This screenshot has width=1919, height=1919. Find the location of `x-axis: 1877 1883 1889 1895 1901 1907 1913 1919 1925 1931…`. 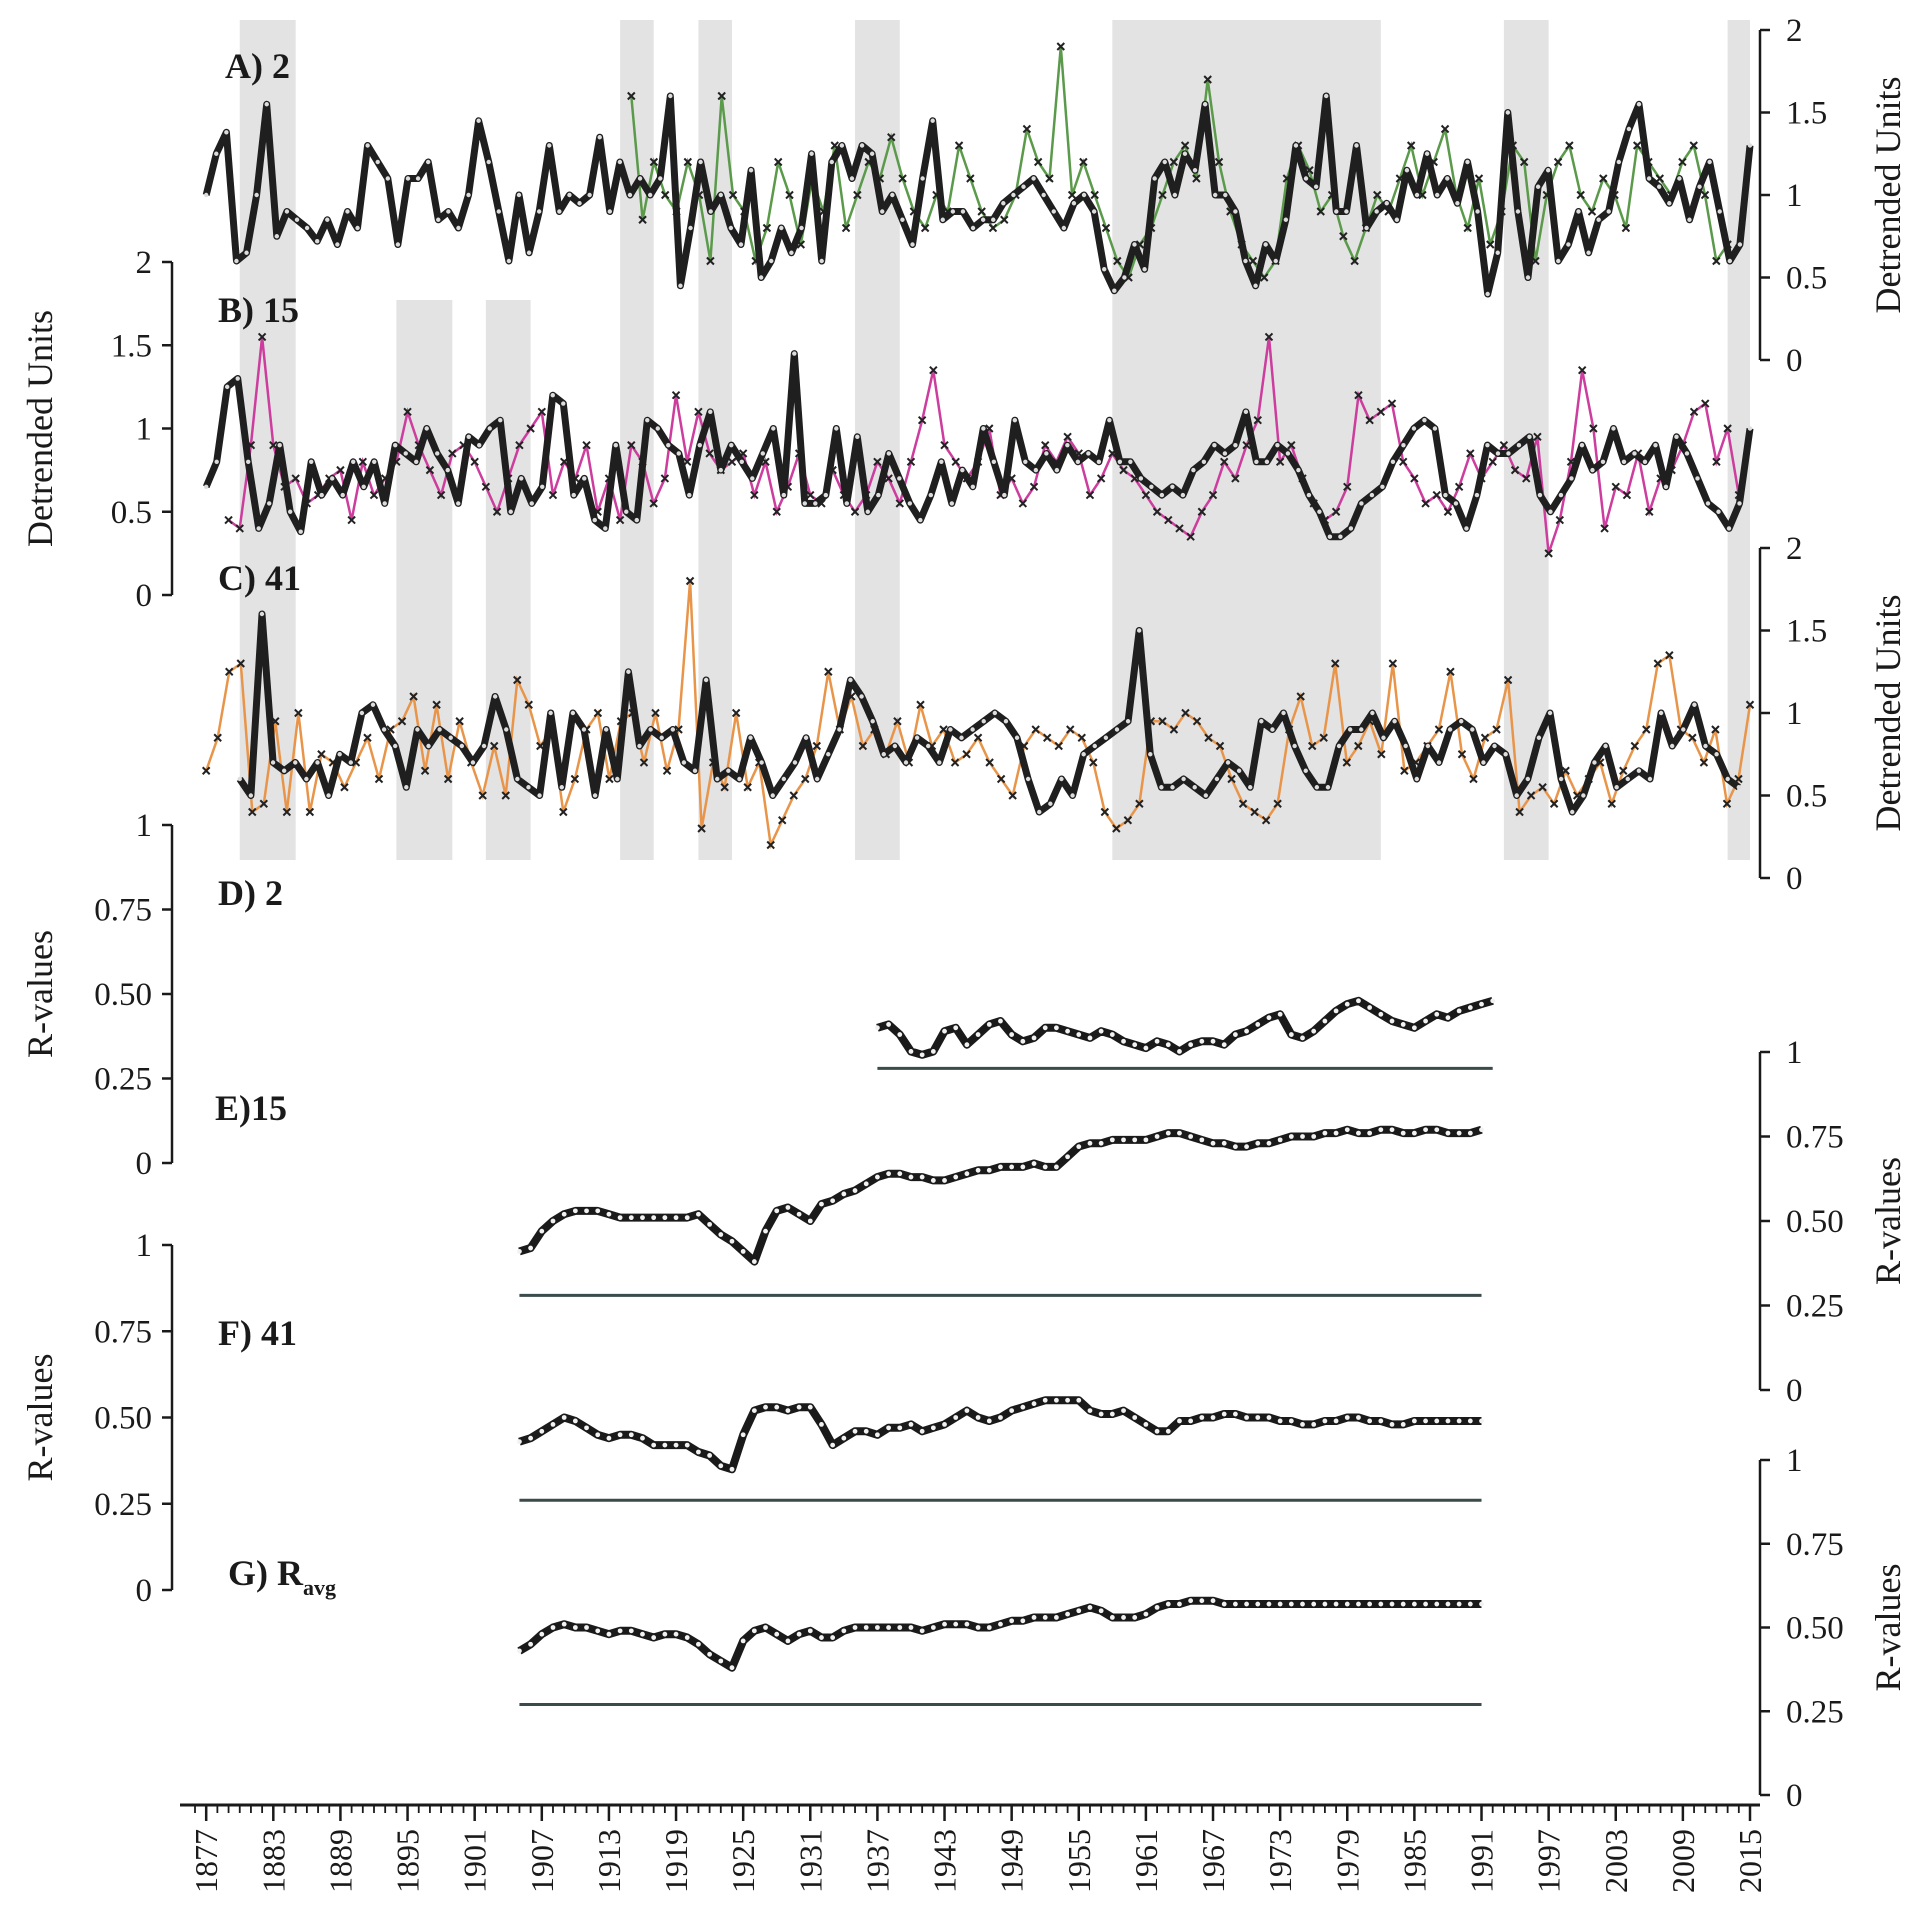

x-axis: 1877 1883 1889 1895 1901 1907 1913 1919 1925 1931… is located at coordinates (974, 1848).